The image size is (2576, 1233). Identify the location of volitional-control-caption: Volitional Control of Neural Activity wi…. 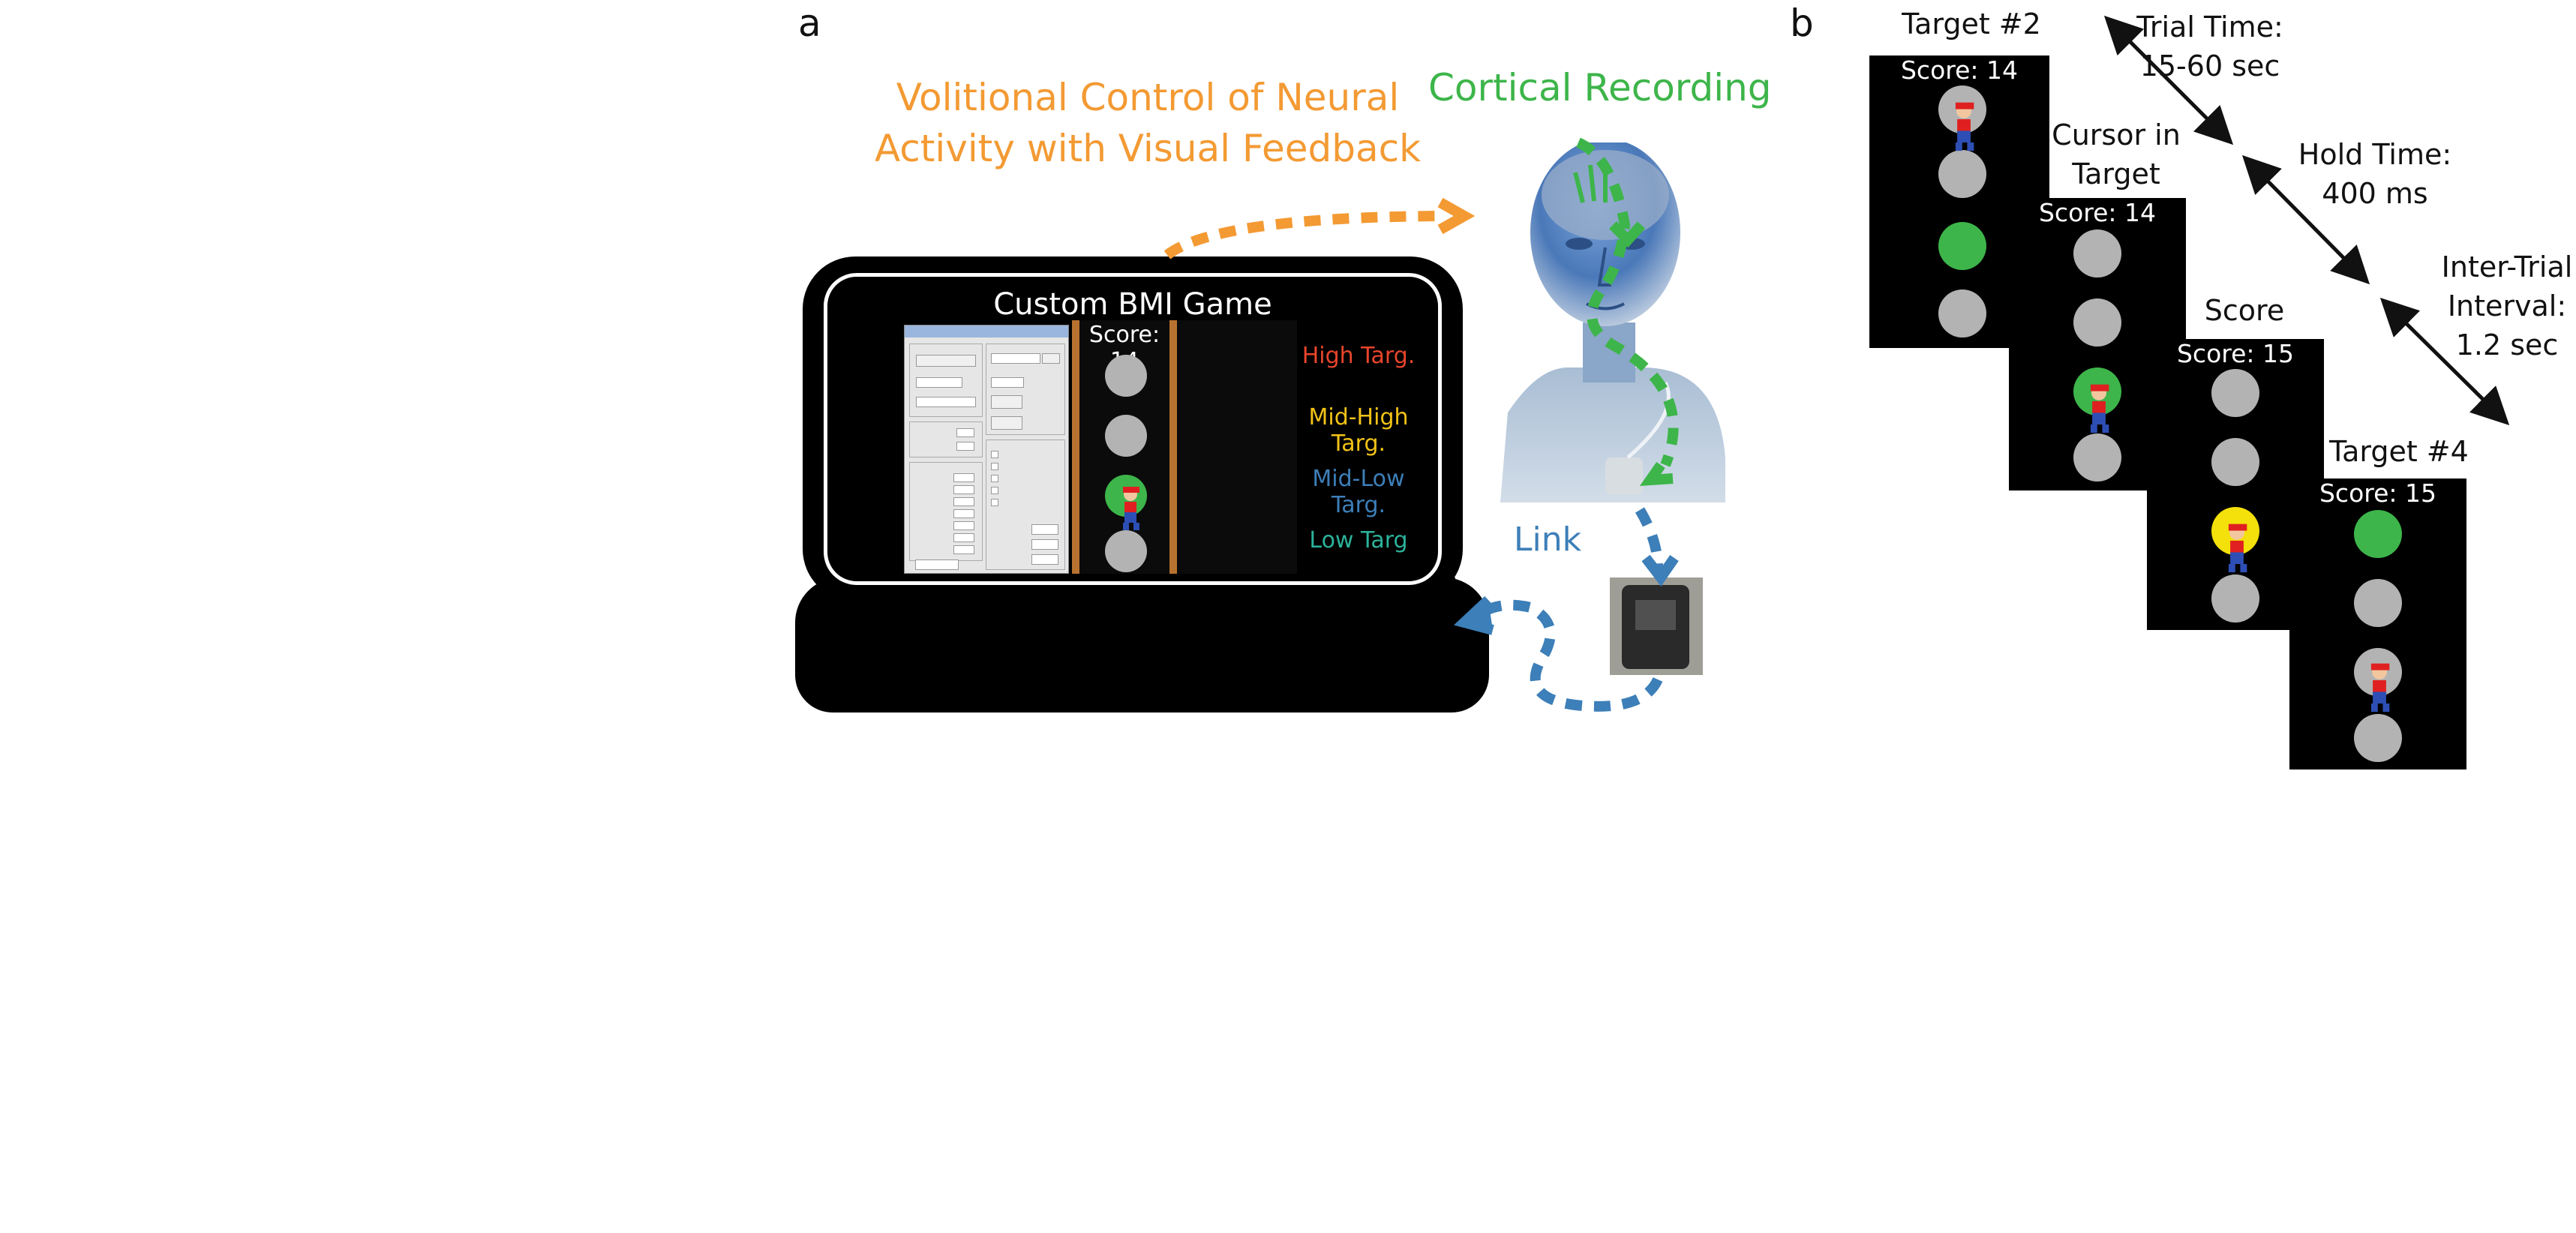
(1147, 123).